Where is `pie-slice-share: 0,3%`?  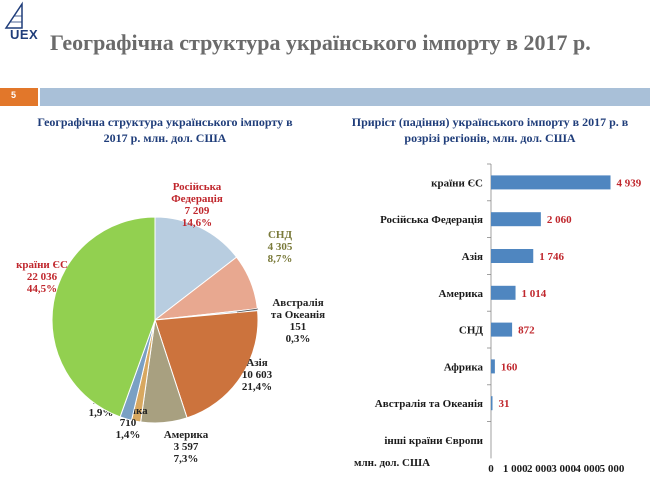
pie-slice-share: 0,3% is located at coordinates (298, 339).